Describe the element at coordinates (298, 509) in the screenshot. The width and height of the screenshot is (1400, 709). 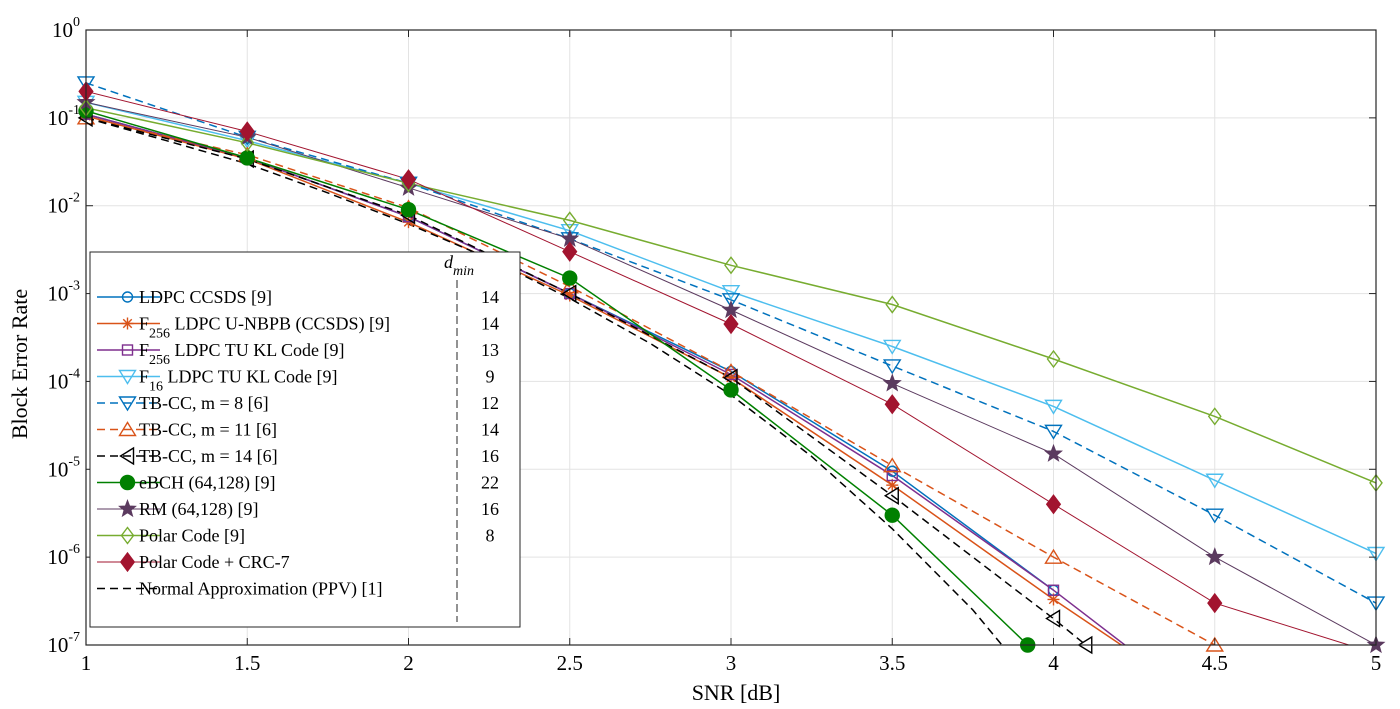
I see `legend-entry-rm-64-128-9: RM (64,128) [9] 16` at that location.